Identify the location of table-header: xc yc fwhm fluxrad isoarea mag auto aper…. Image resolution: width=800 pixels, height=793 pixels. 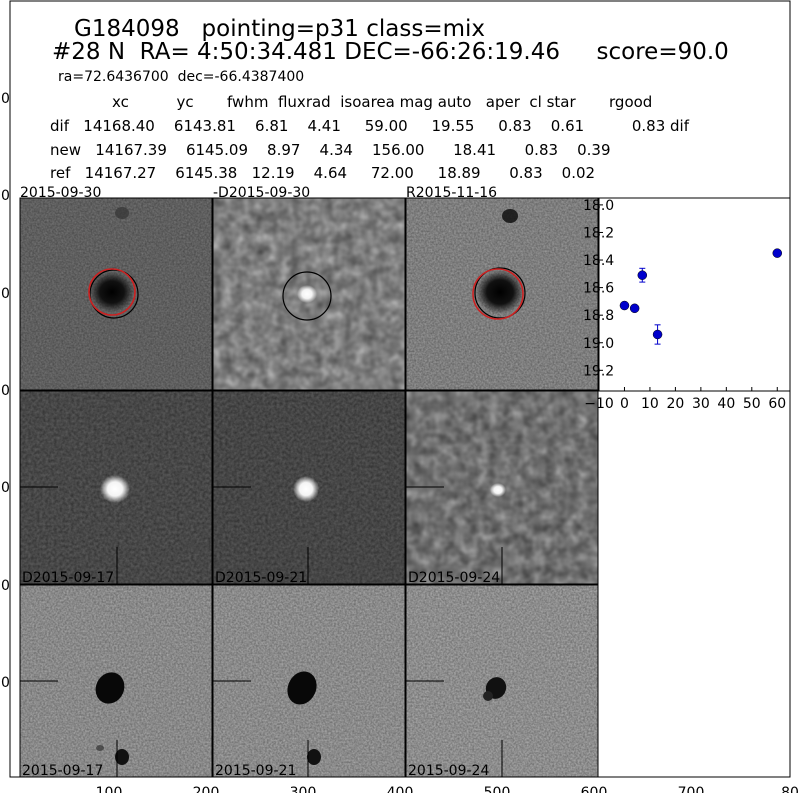
(382, 102).